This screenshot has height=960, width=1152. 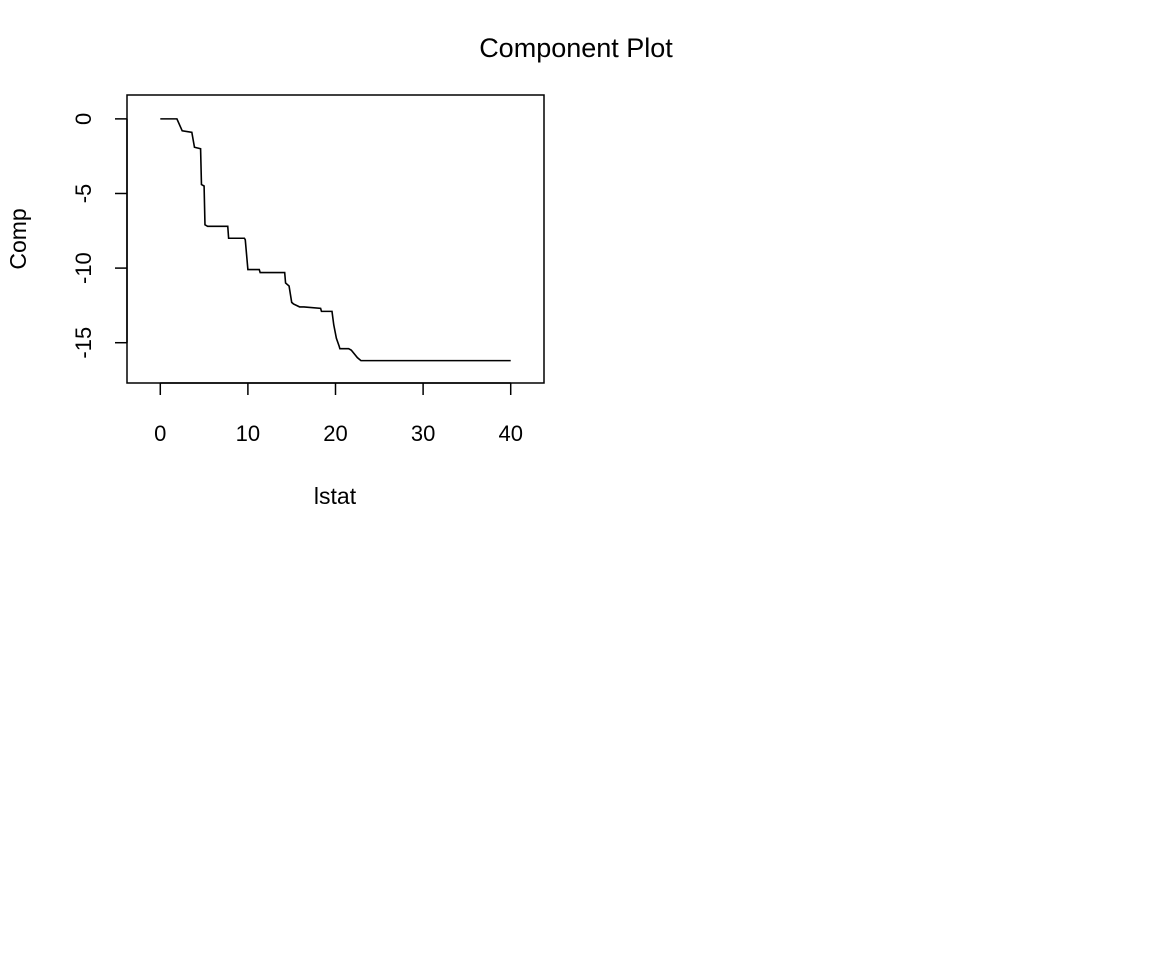 I want to click on y-axis-label: Comp, so click(x=18, y=238).